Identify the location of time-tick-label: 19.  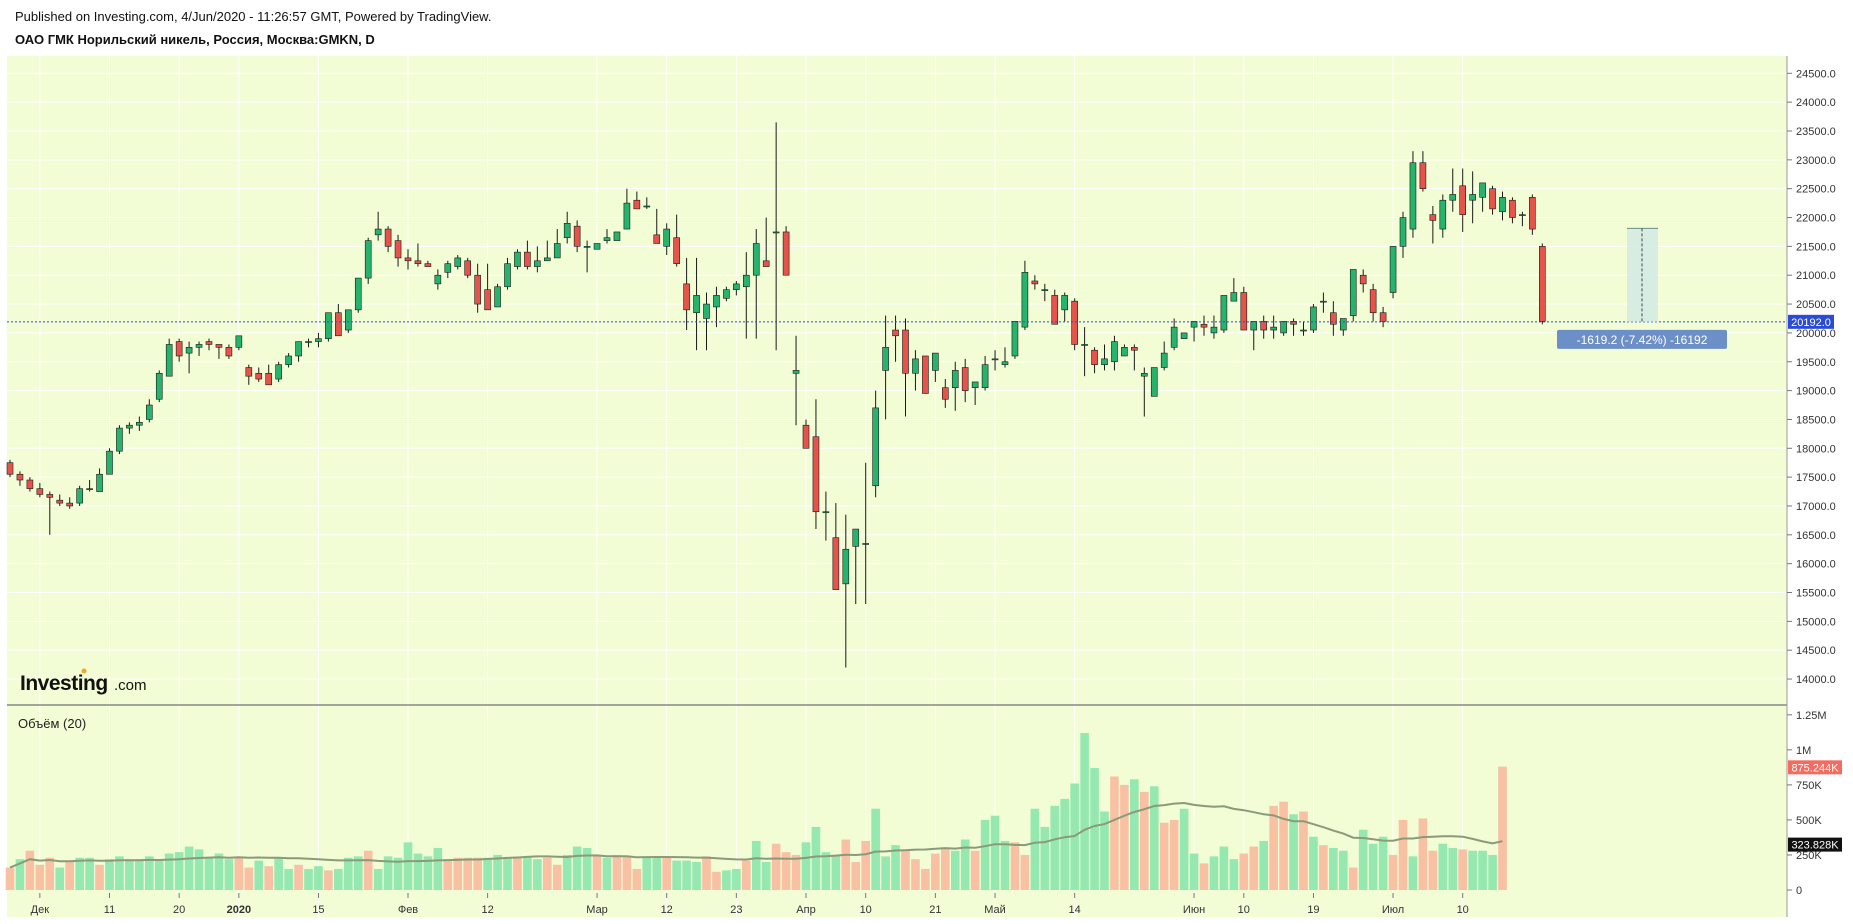
(1313, 910).